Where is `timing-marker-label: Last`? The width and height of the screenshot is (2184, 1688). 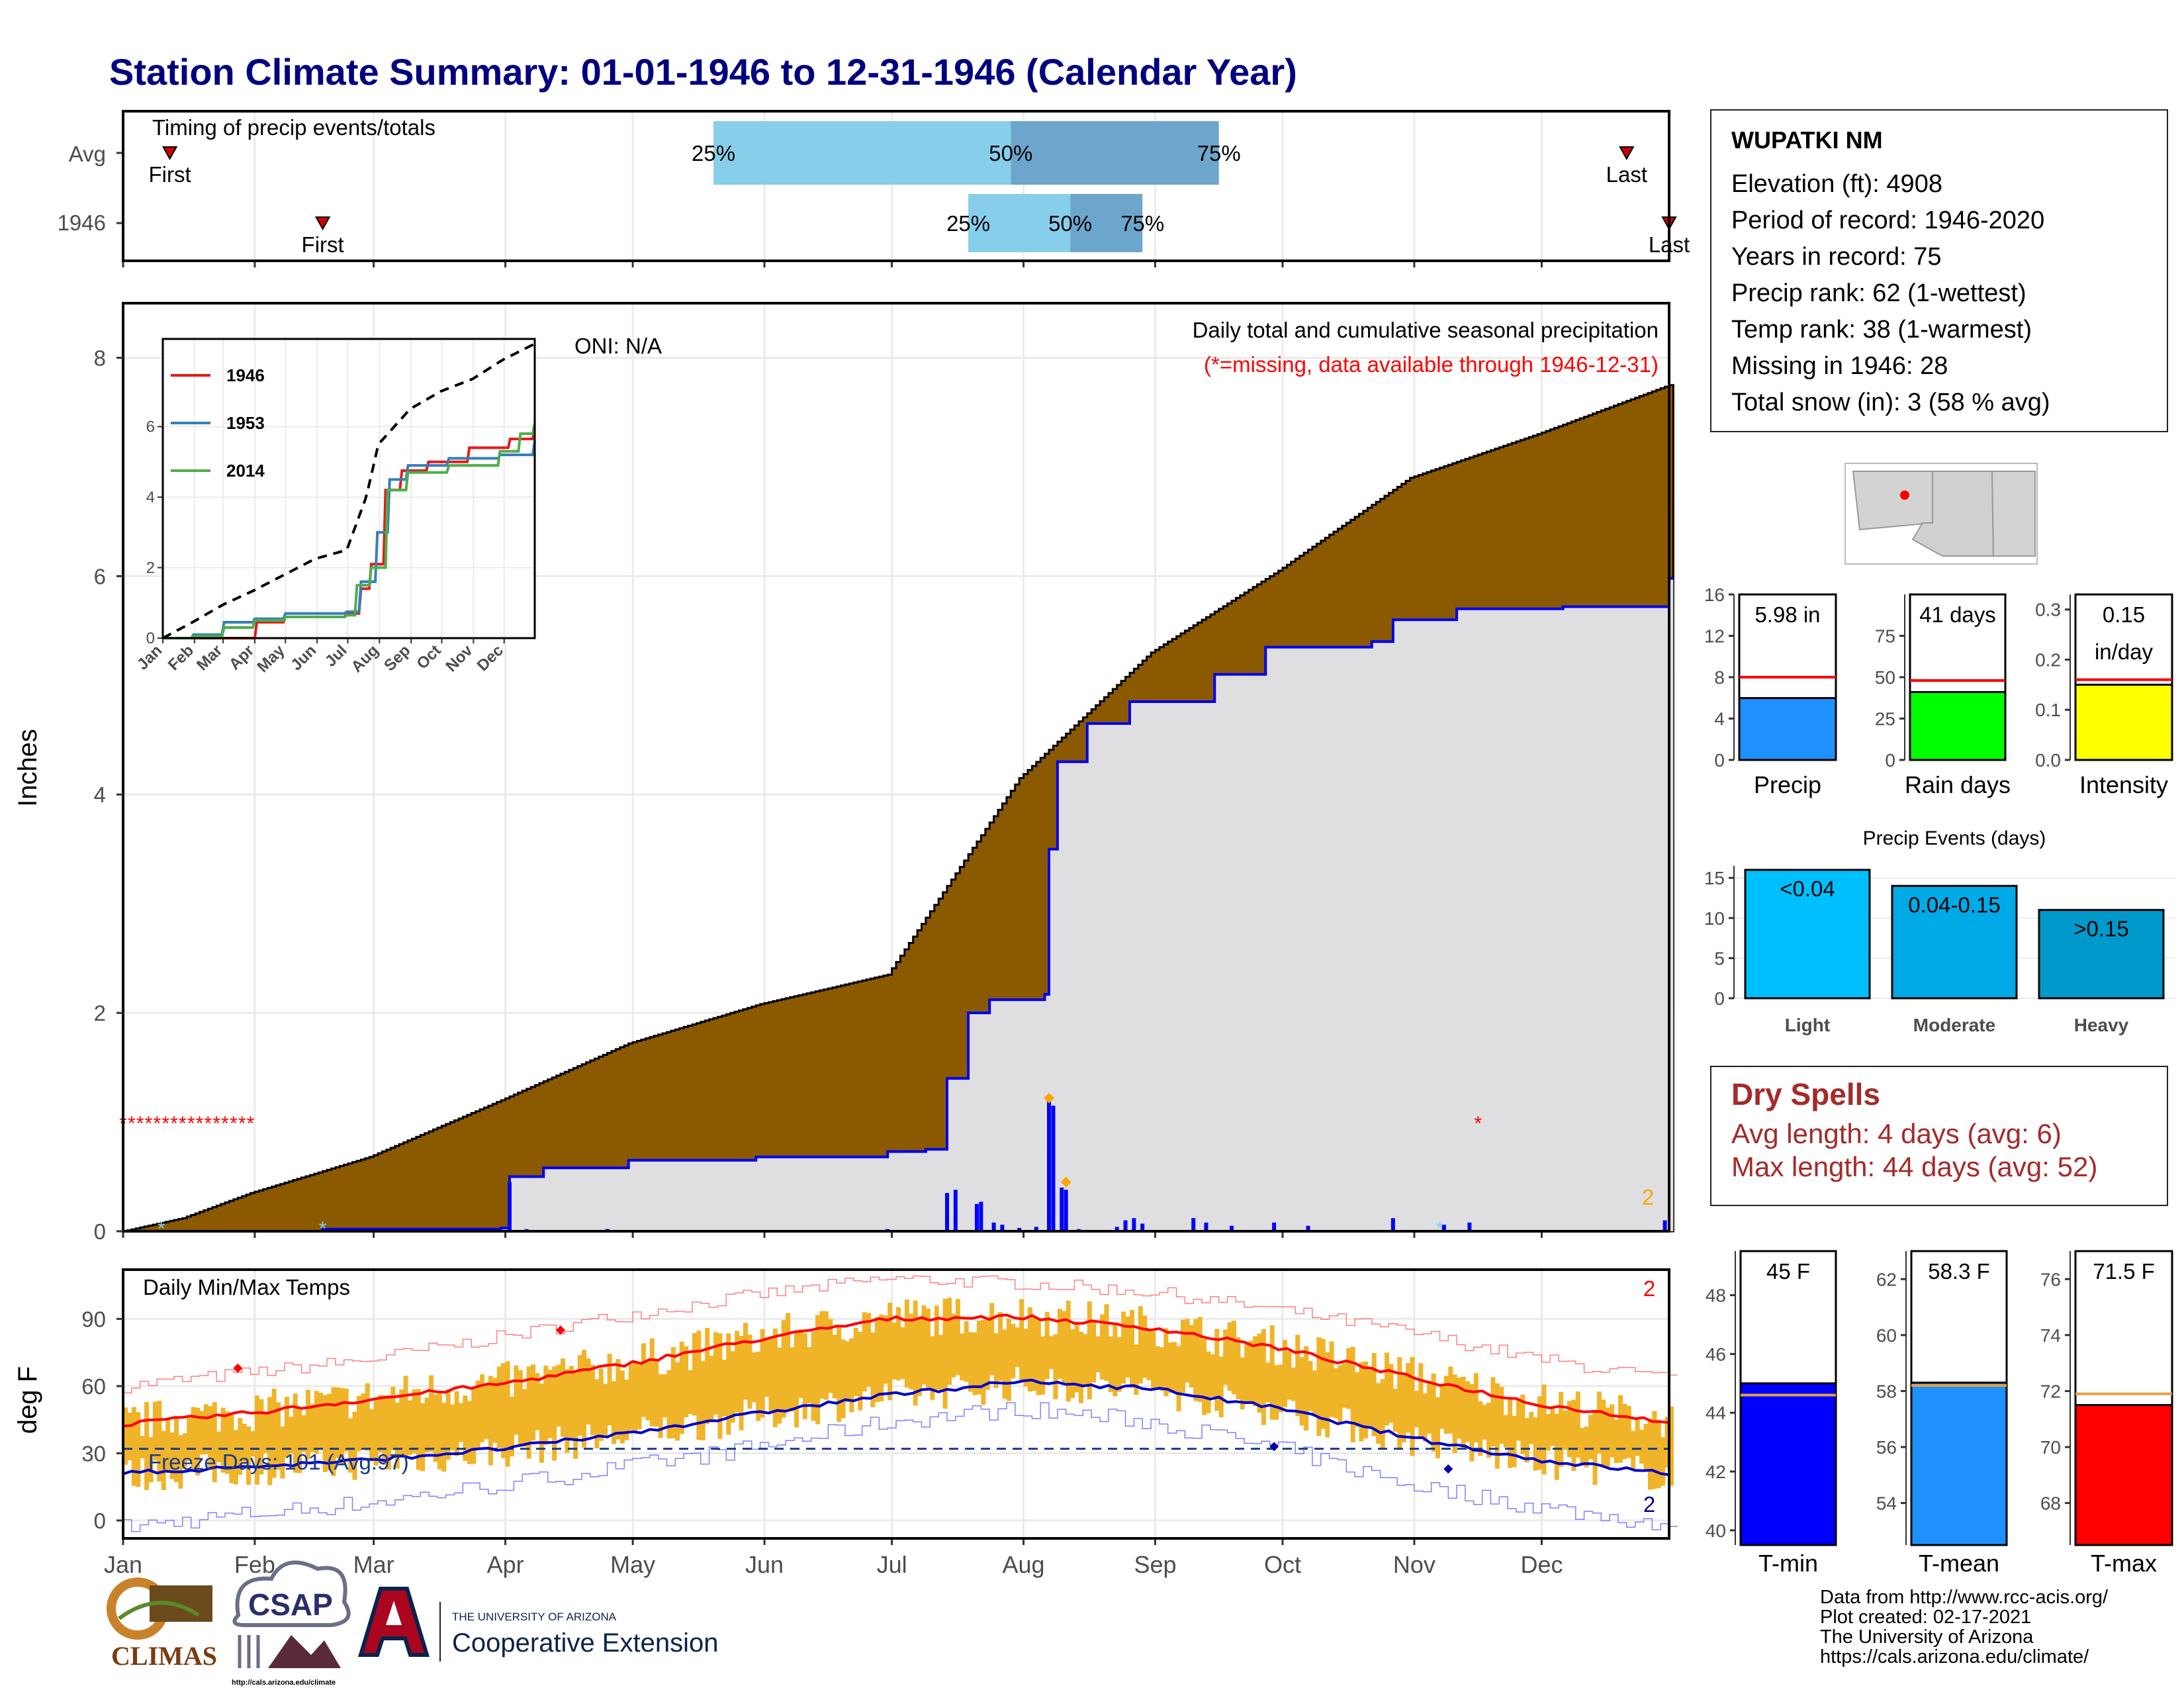
timing-marker-label: Last is located at coordinates (1627, 174).